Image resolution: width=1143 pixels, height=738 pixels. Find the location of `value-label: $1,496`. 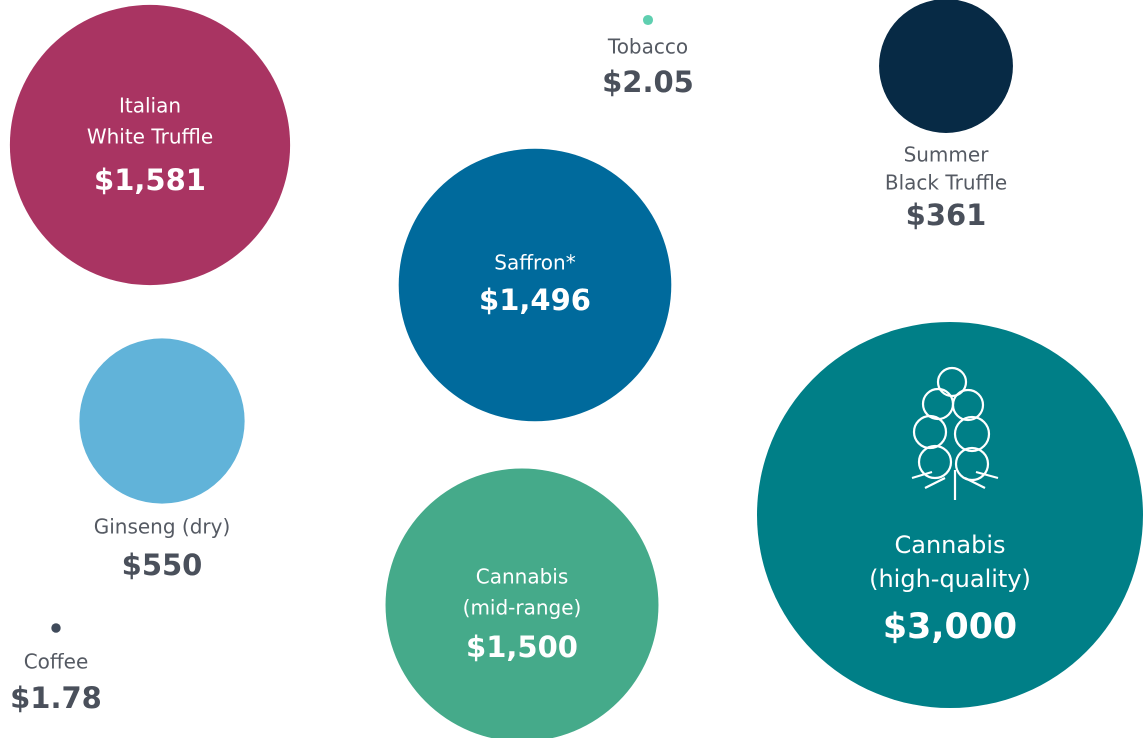

value-label: $1,496 is located at coordinates (535, 300).